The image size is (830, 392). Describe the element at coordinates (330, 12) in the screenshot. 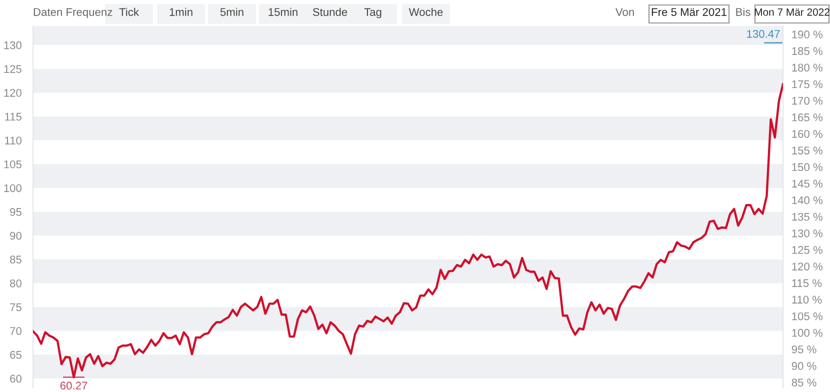

I see `text: Stunde` at that location.